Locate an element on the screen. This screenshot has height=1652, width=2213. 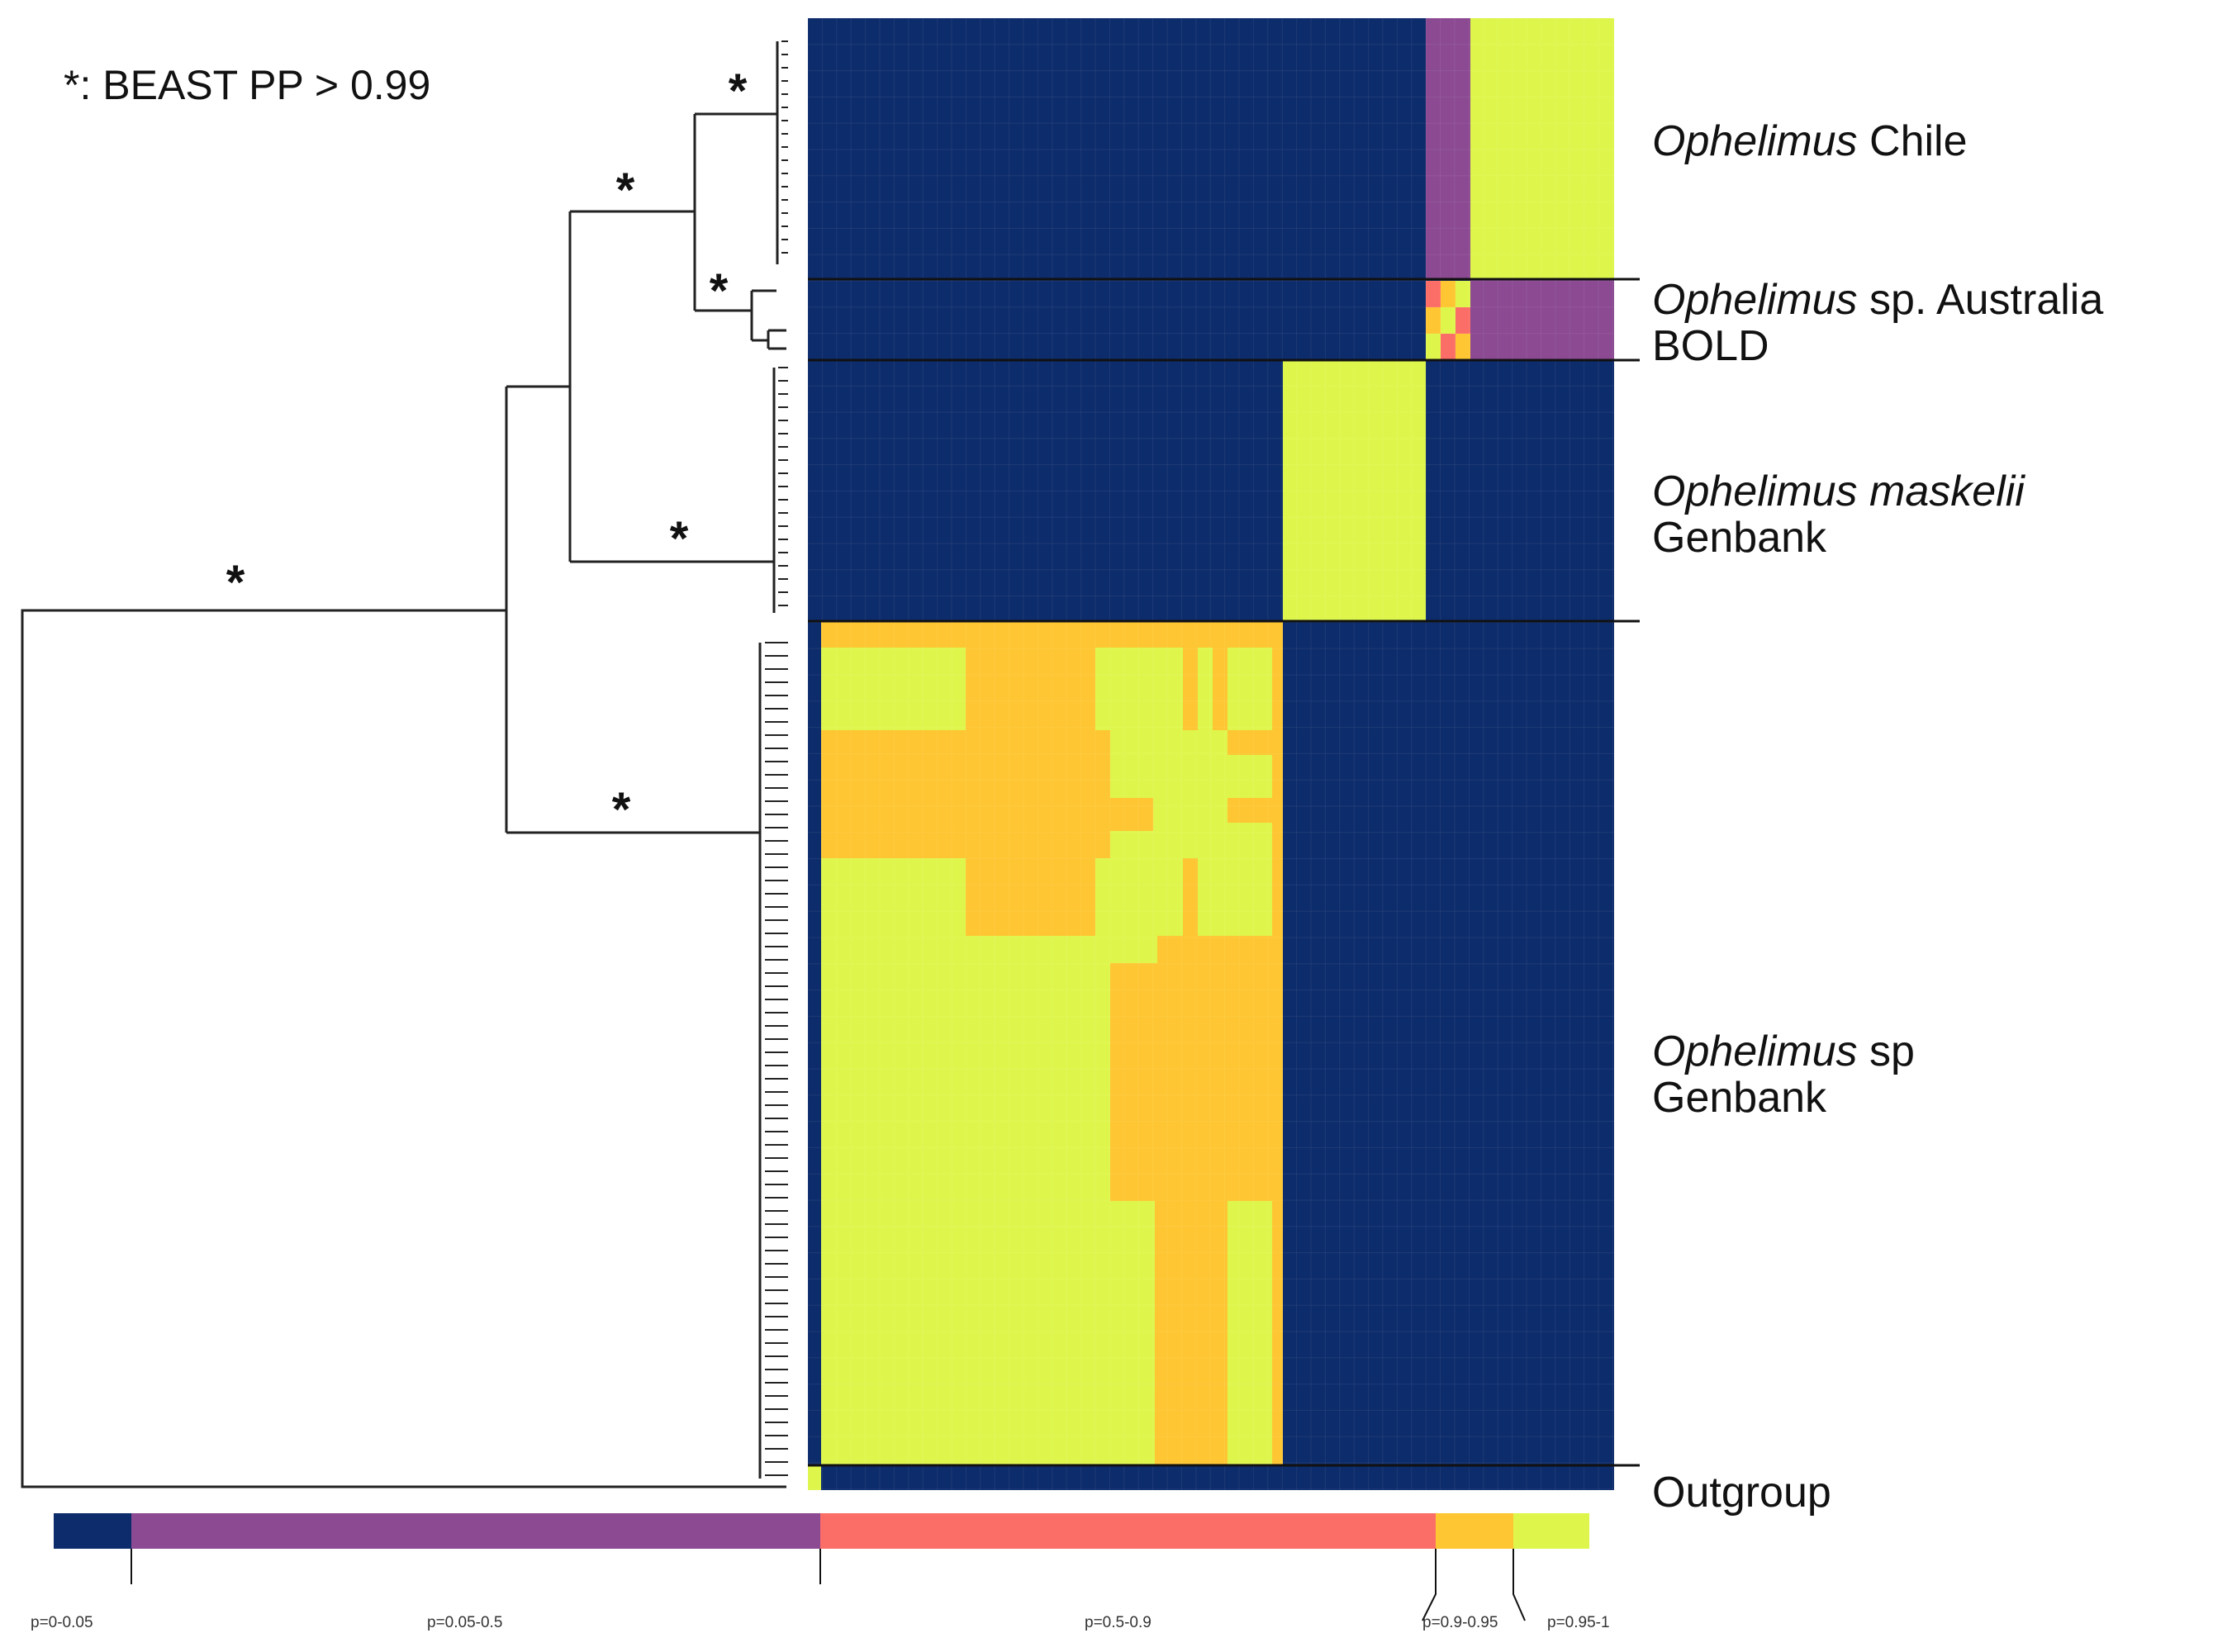
tree-node-chile-australia is located at coordinates (633, 212).